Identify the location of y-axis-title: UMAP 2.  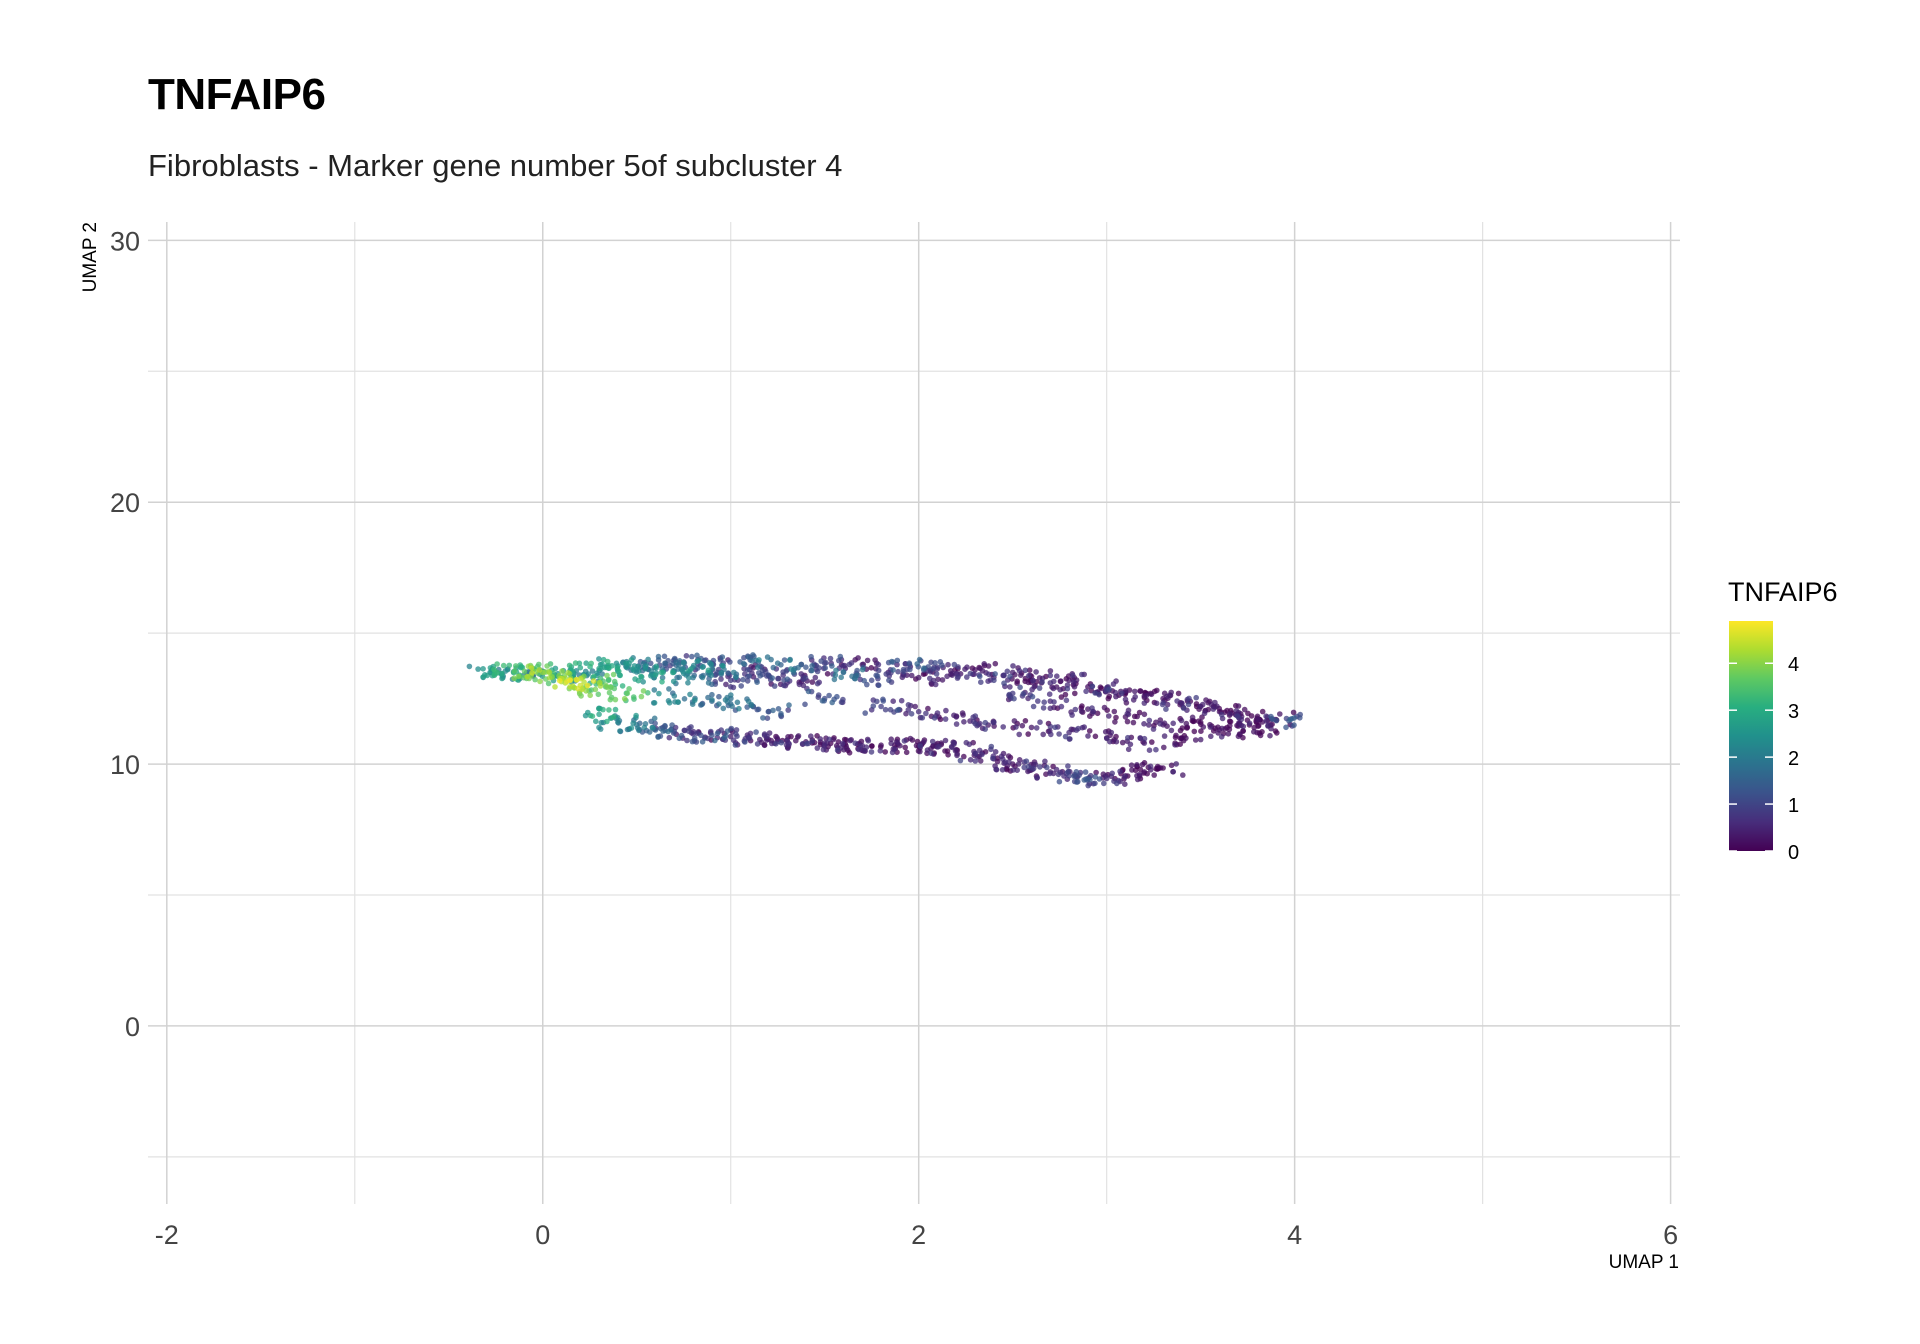
(90, 257).